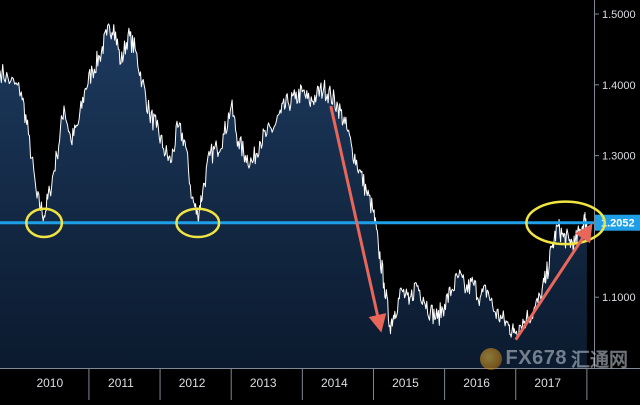 The image size is (640, 405). Describe the element at coordinates (49, 383) in the screenshot. I see `x-tick-label: 2010` at that location.